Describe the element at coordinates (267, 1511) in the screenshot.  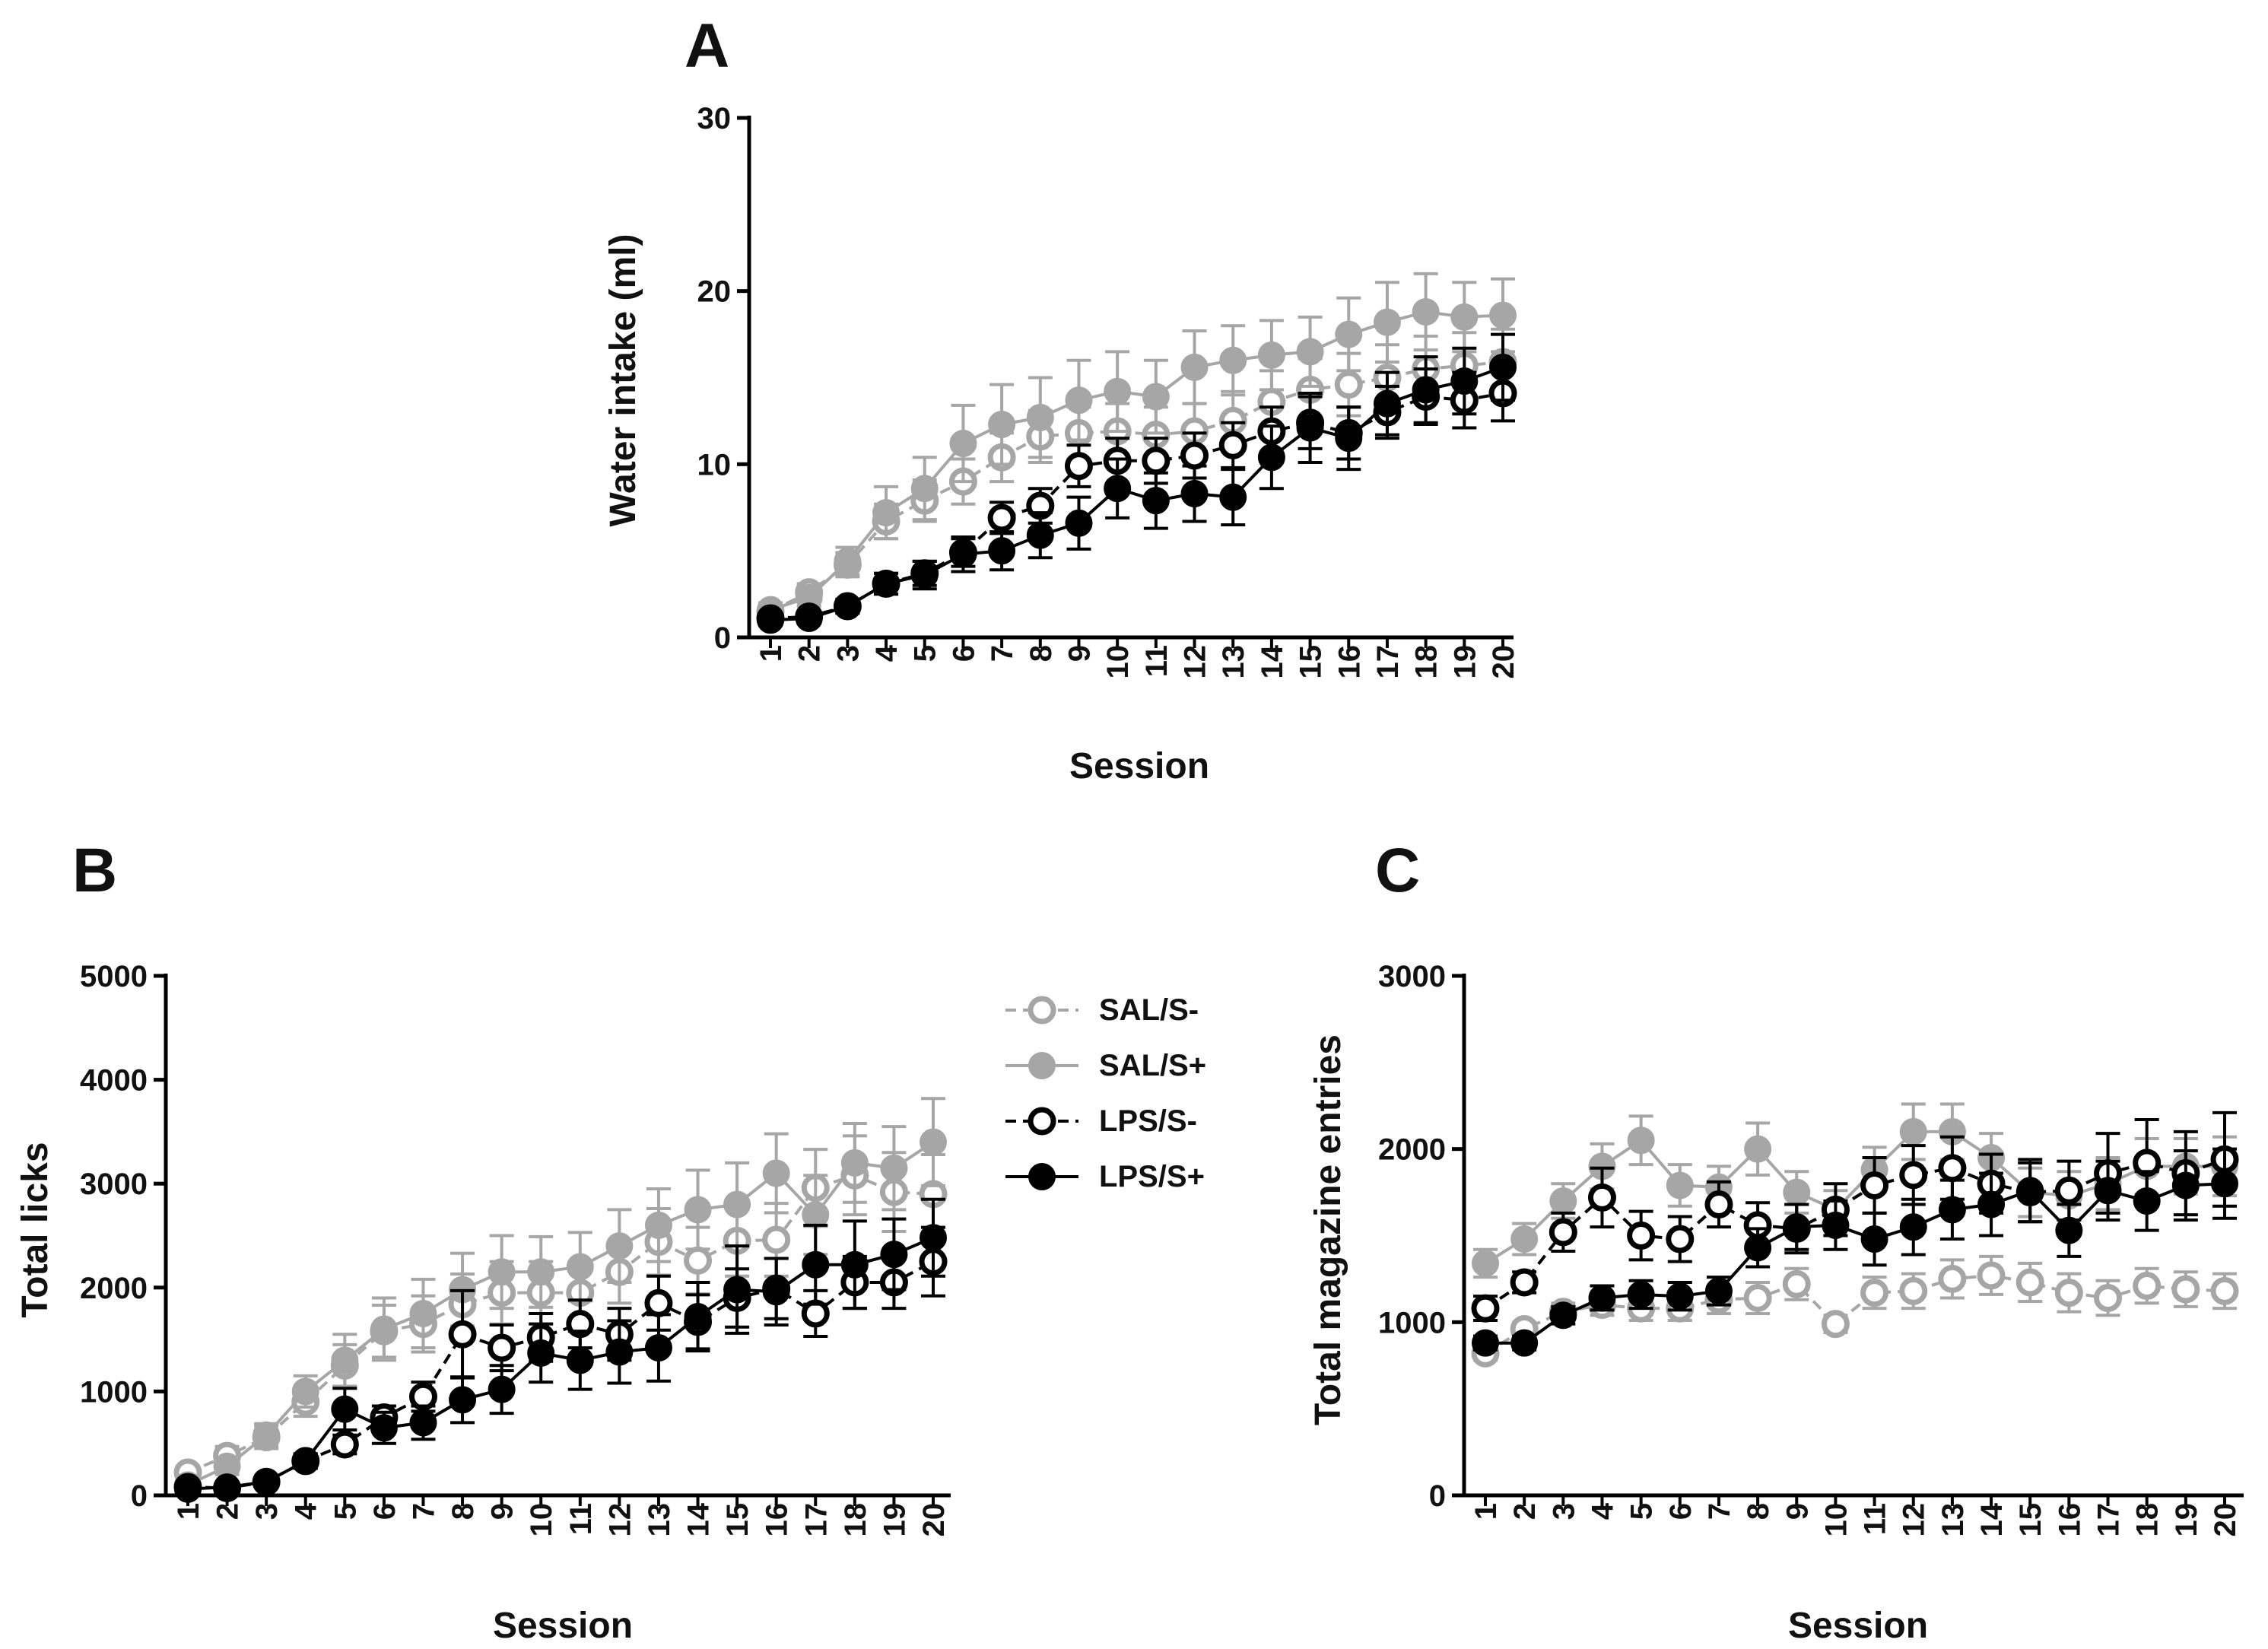
I see `panel-b-x-tick-label: 3` at that location.